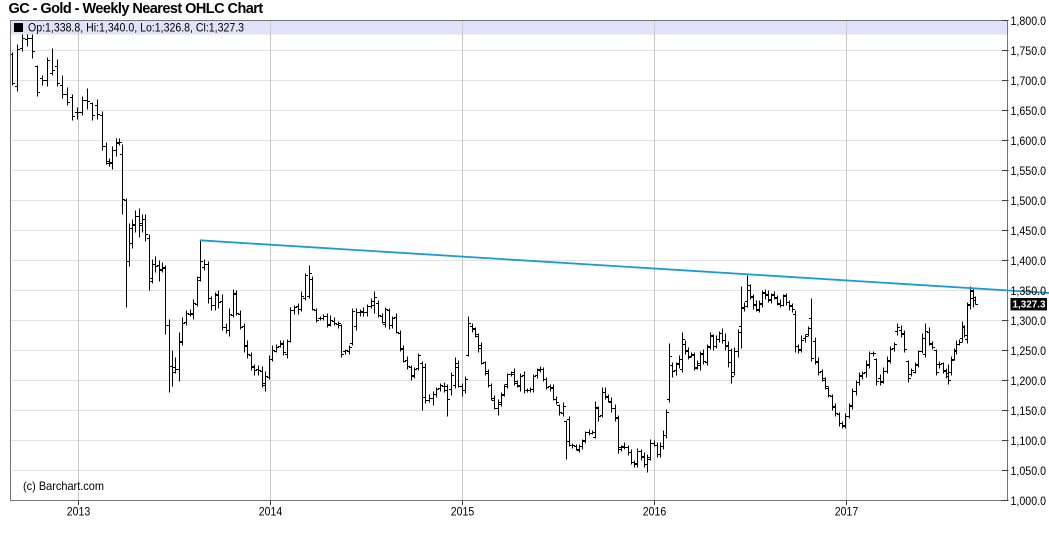 Image resolution: width=1049 pixels, height=547 pixels. Describe the element at coordinates (463, 512) in the screenshot. I see `svg-text: 2015` at that location.